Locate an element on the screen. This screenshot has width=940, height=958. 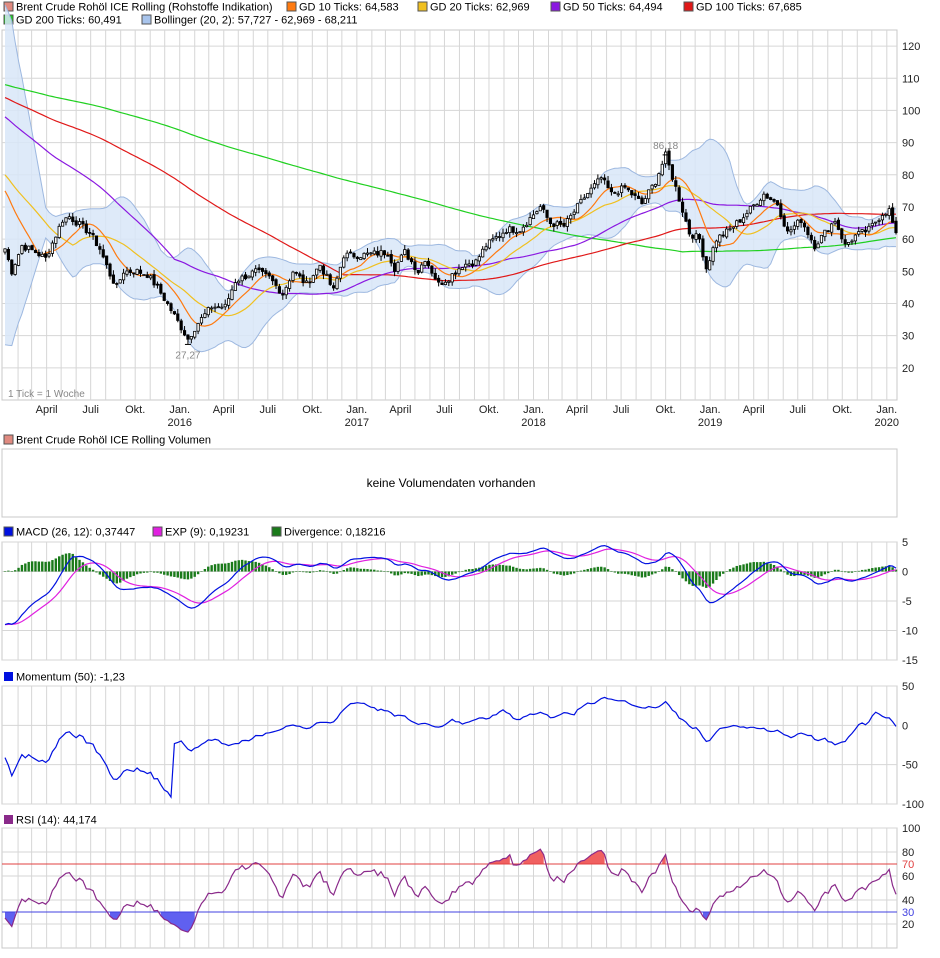
y-tick-label: -5 is located at coordinates (907, 602).